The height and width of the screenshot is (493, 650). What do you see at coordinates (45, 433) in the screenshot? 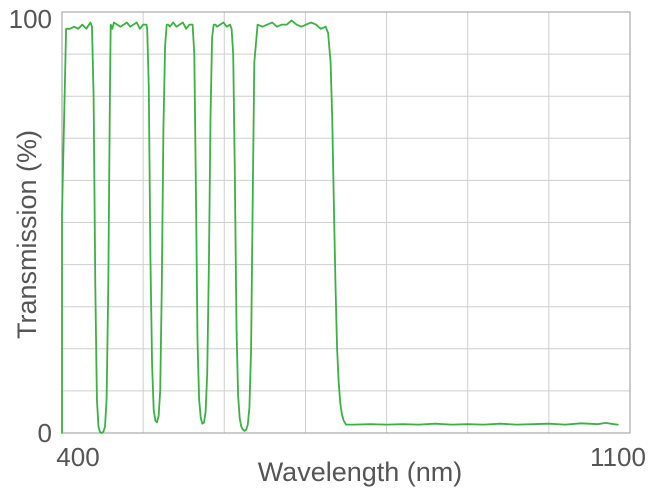
I see `y-tick-label: 0` at bounding box center [45, 433].